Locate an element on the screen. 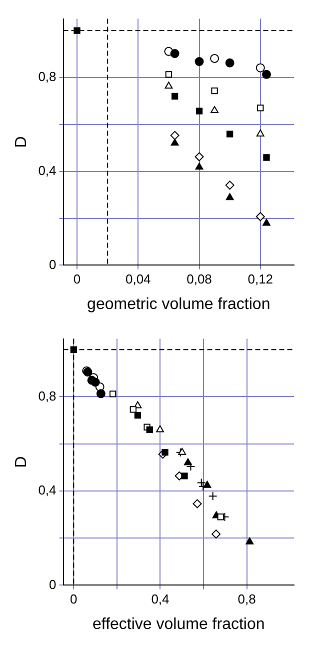  x-tick-label: 0,08 is located at coordinates (199, 279).